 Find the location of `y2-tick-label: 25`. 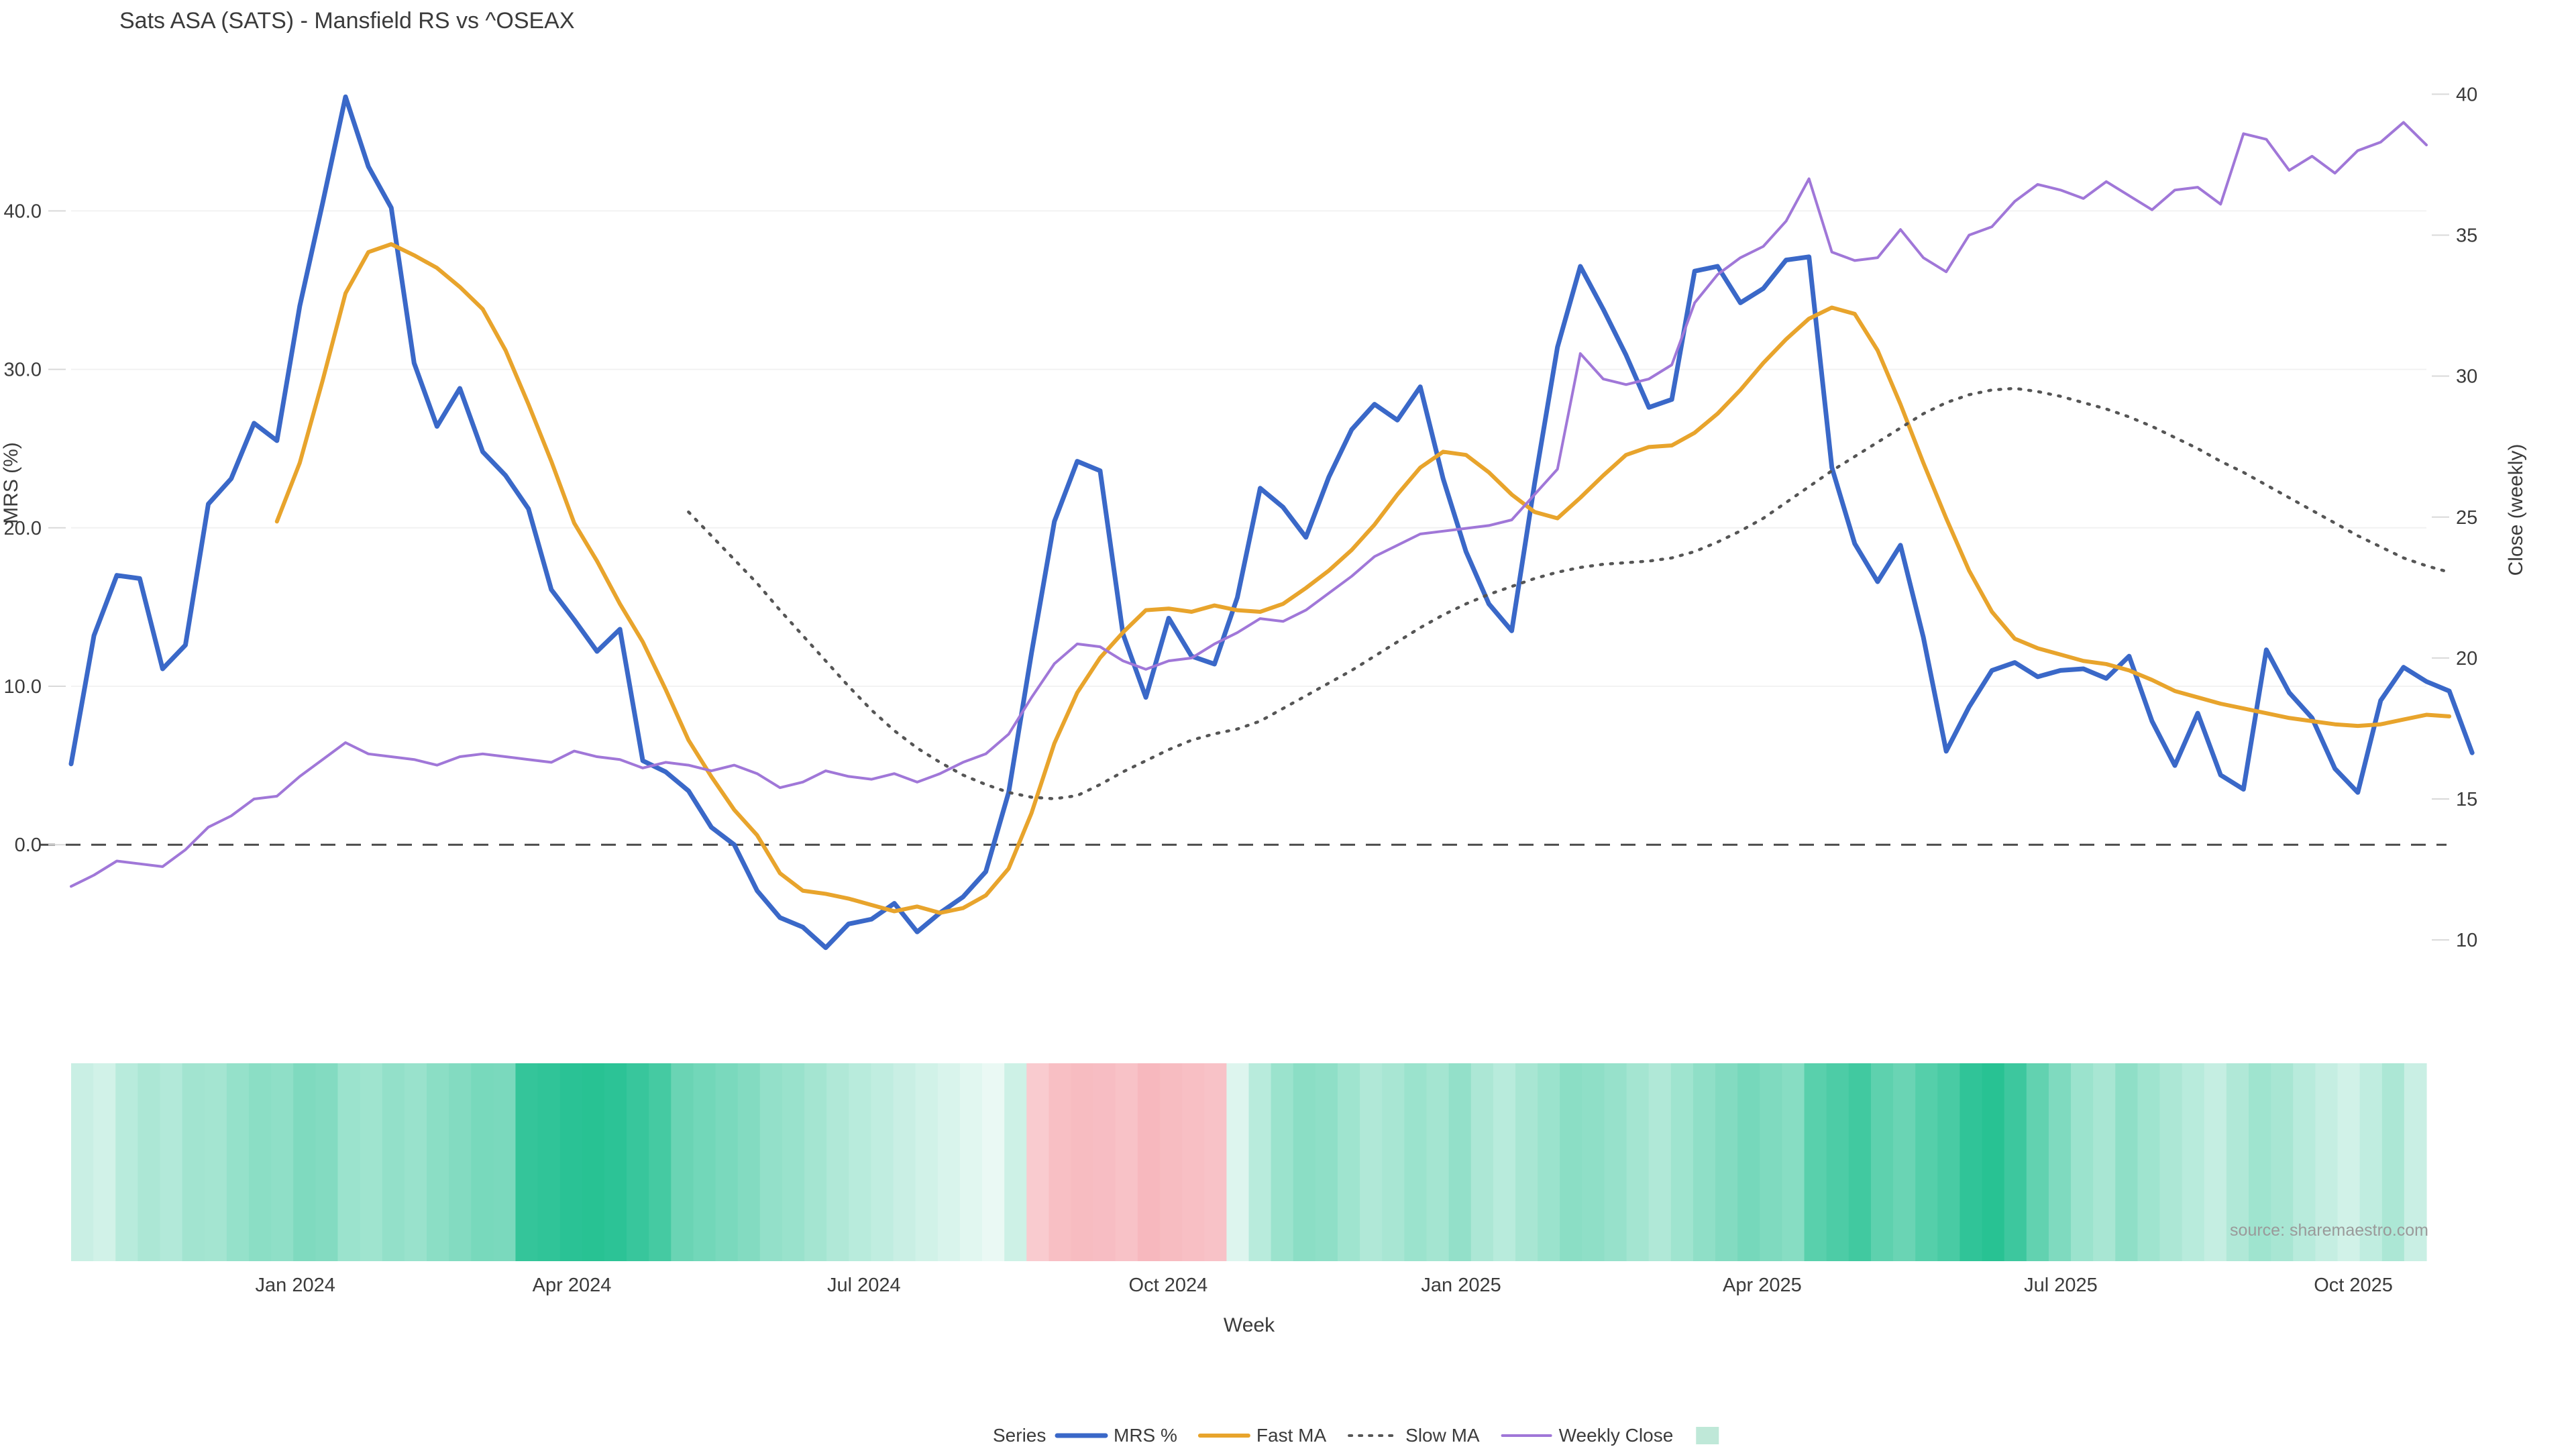

y2-tick-label: 25 is located at coordinates (2466, 518).